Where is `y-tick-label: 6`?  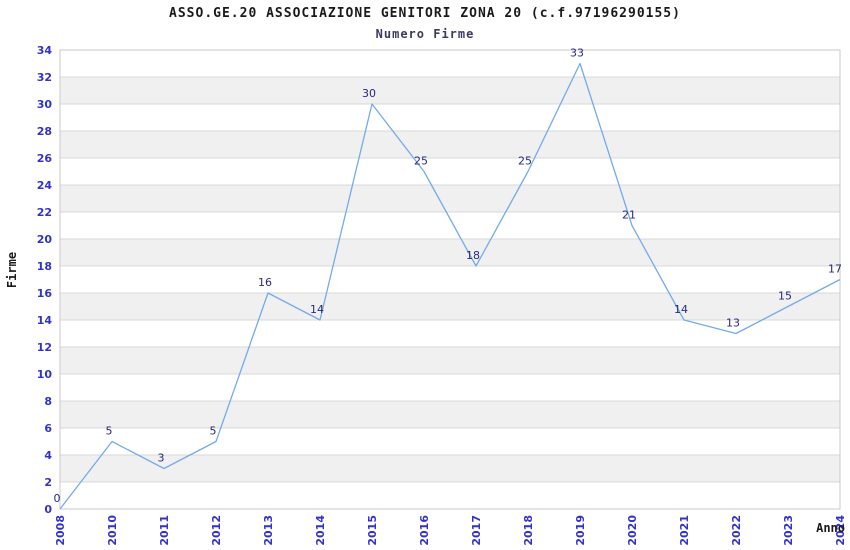 y-tick-label: 6 is located at coordinates (48, 428).